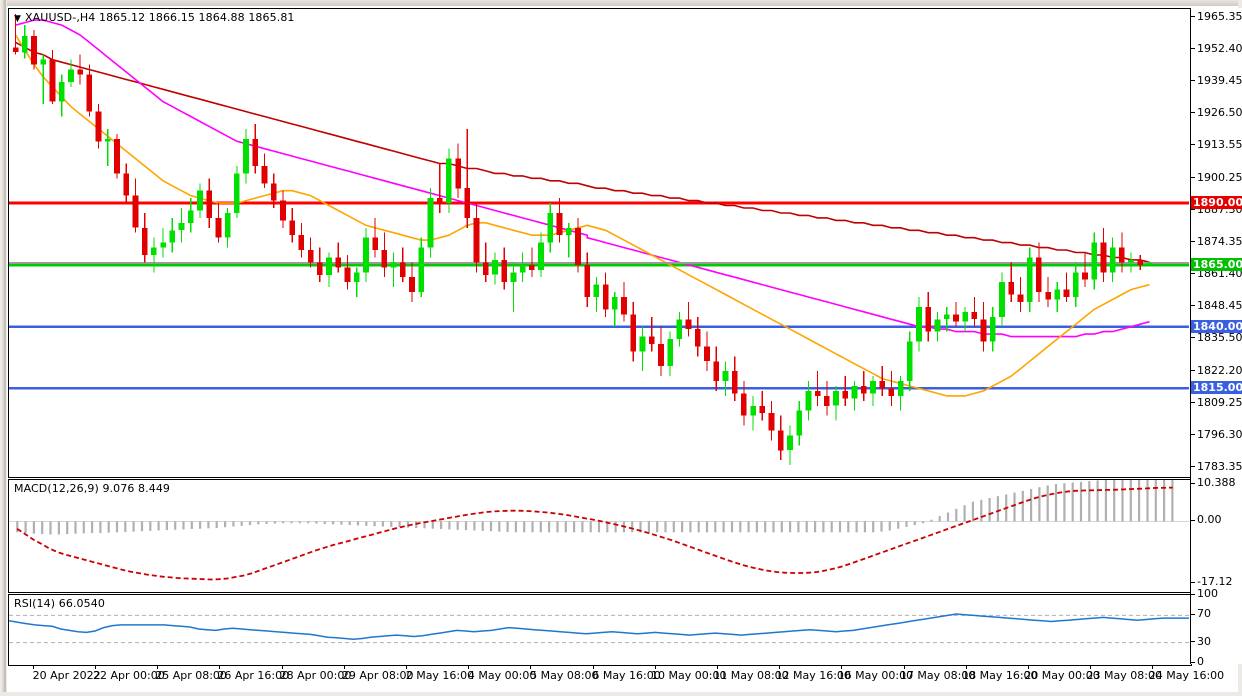  I want to click on time-label-6: 2 May 16:00, so click(440, 675).